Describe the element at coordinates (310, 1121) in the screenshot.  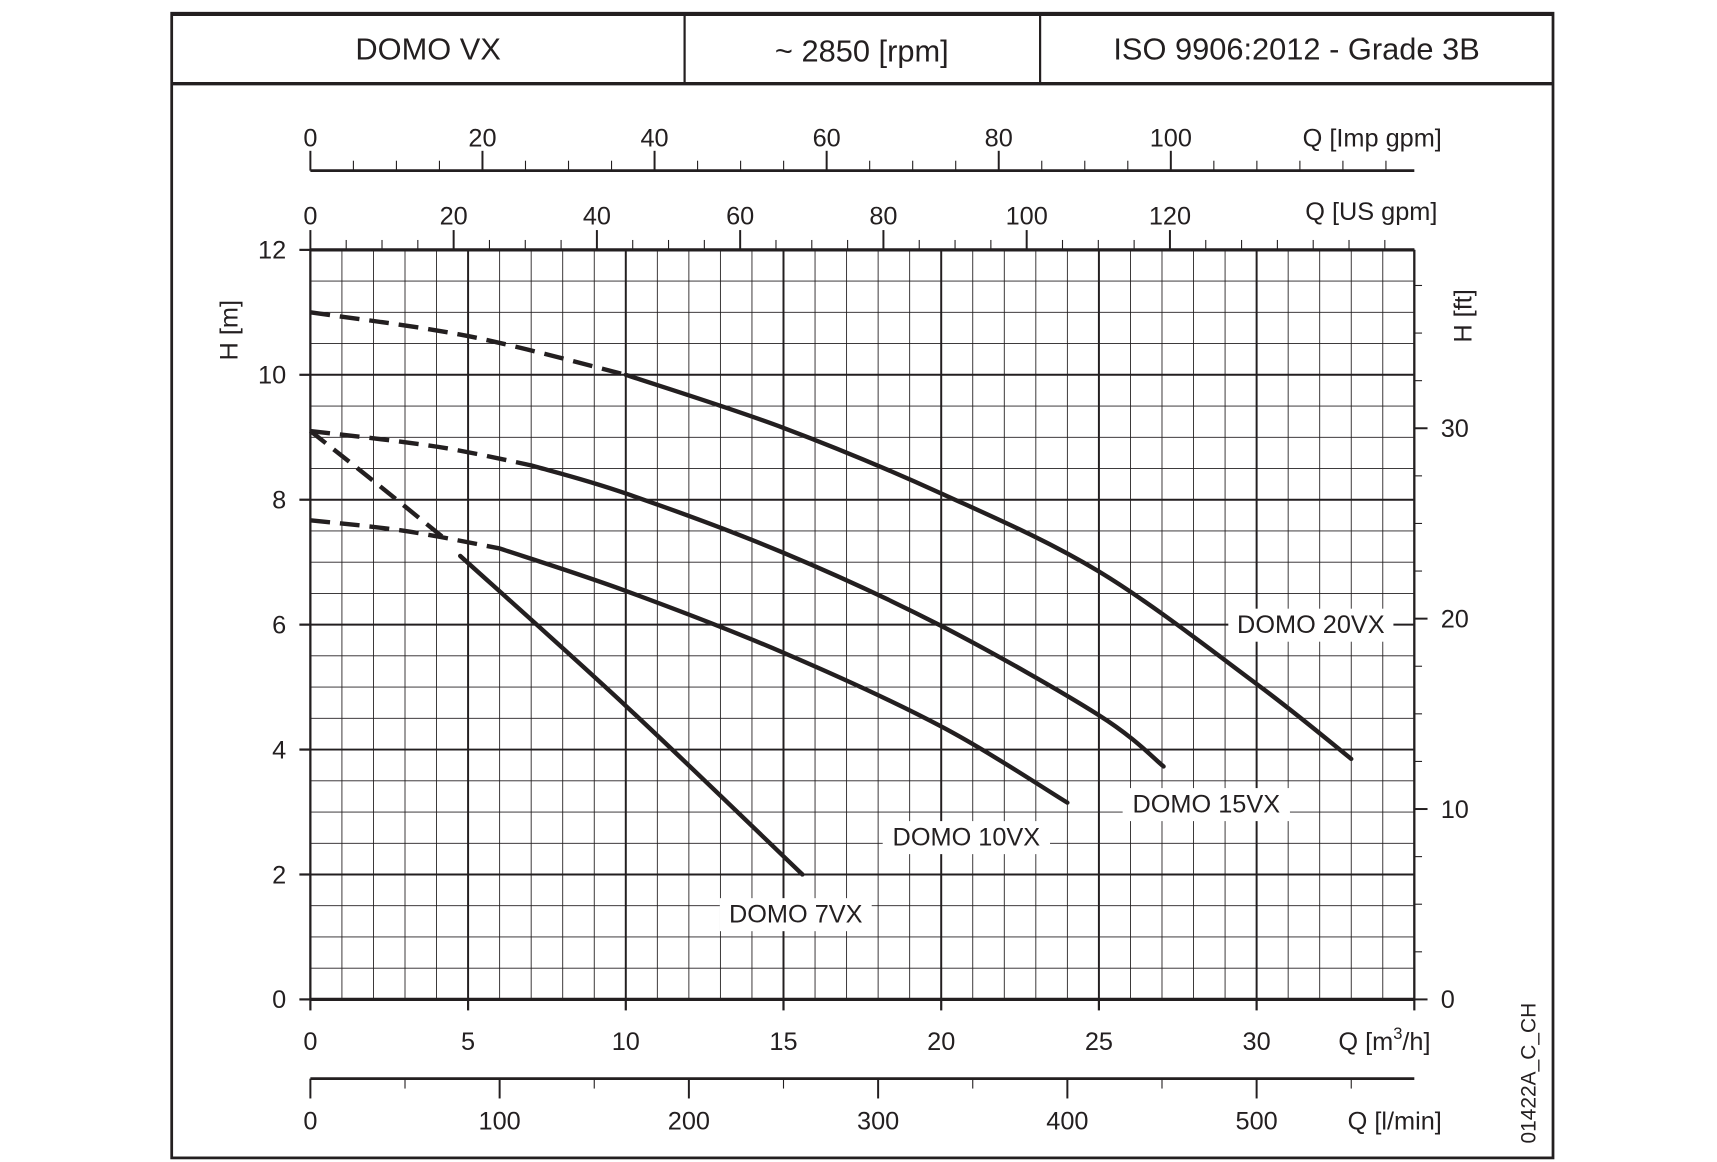
I see `l-min-axis-tick-label: 0` at that location.